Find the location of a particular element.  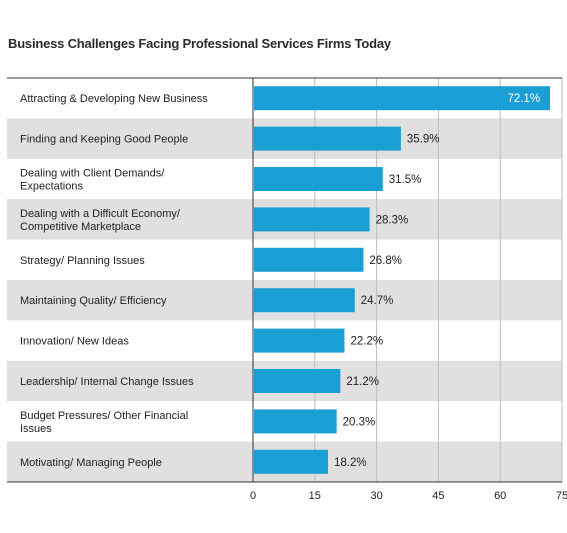

x-tick-label: 30 is located at coordinates (376, 496).